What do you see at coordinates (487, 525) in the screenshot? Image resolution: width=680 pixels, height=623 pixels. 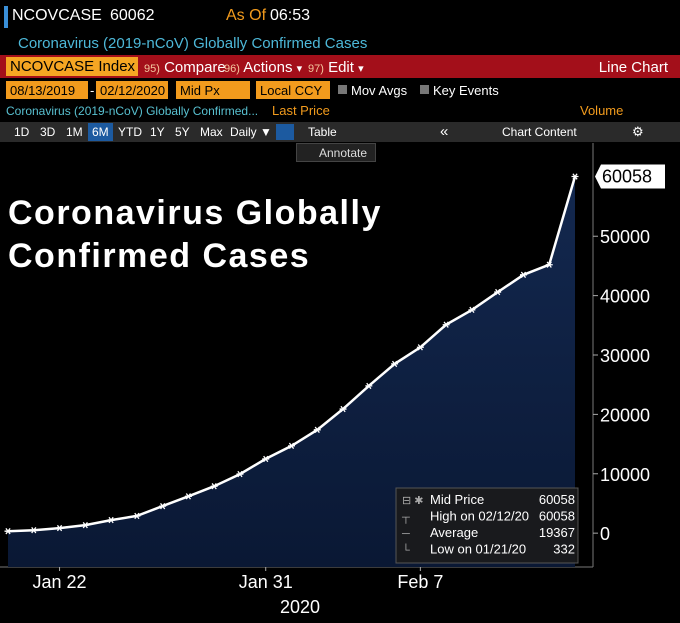 I see `legend-box` at bounding box center [487, 525].